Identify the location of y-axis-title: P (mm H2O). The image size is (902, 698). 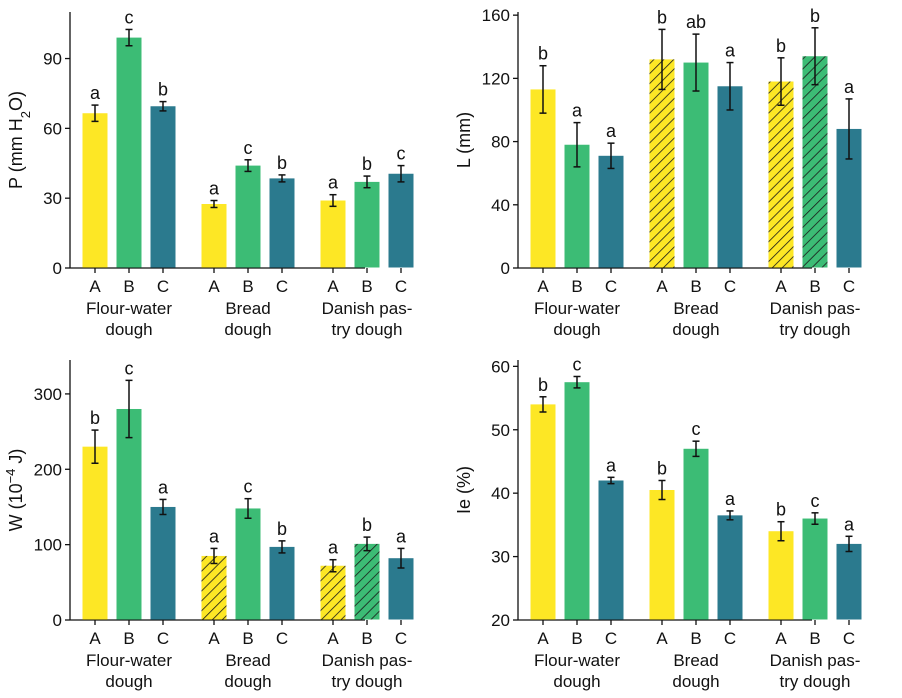
(19, 140).